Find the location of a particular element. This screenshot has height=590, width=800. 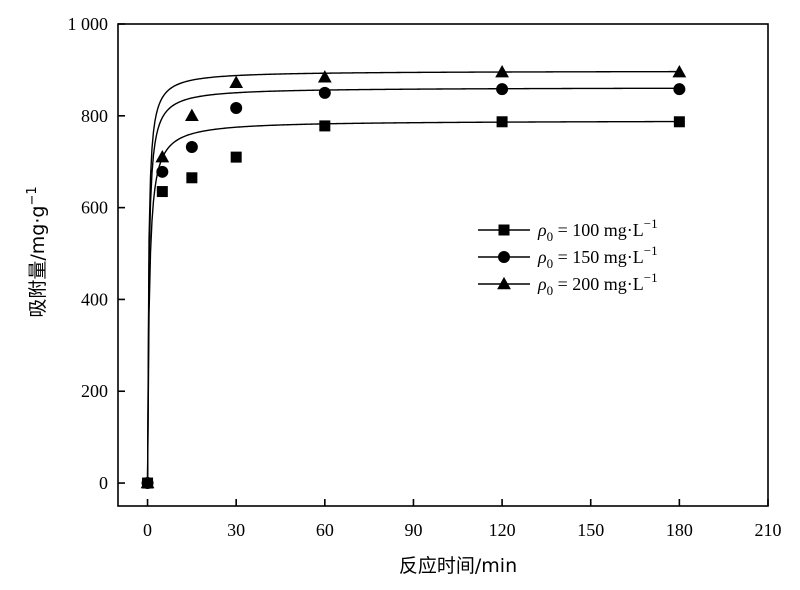

legend-label: ρ0 = 200 mg·L−1 is located at coordinates (597, 284).